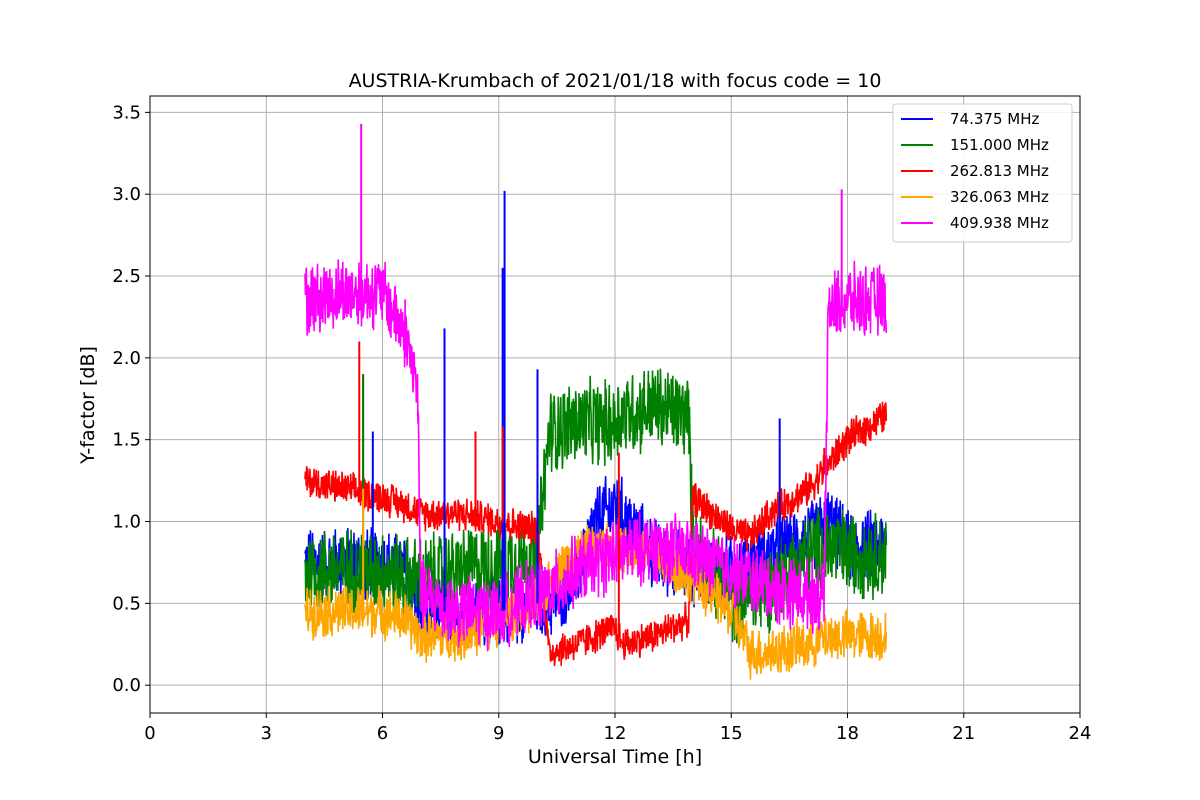  I want to click on x-tick-label: 21, so click(963, 733).